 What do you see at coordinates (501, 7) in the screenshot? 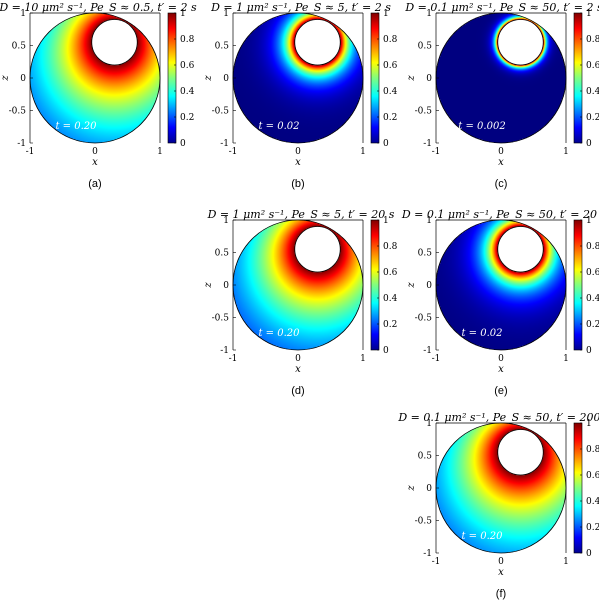
I see `panel-title: D = 0.1 μm² s⁻¹, Pe_S ≈ 50, t′ = 2 s` at bounding box center [501, 7].